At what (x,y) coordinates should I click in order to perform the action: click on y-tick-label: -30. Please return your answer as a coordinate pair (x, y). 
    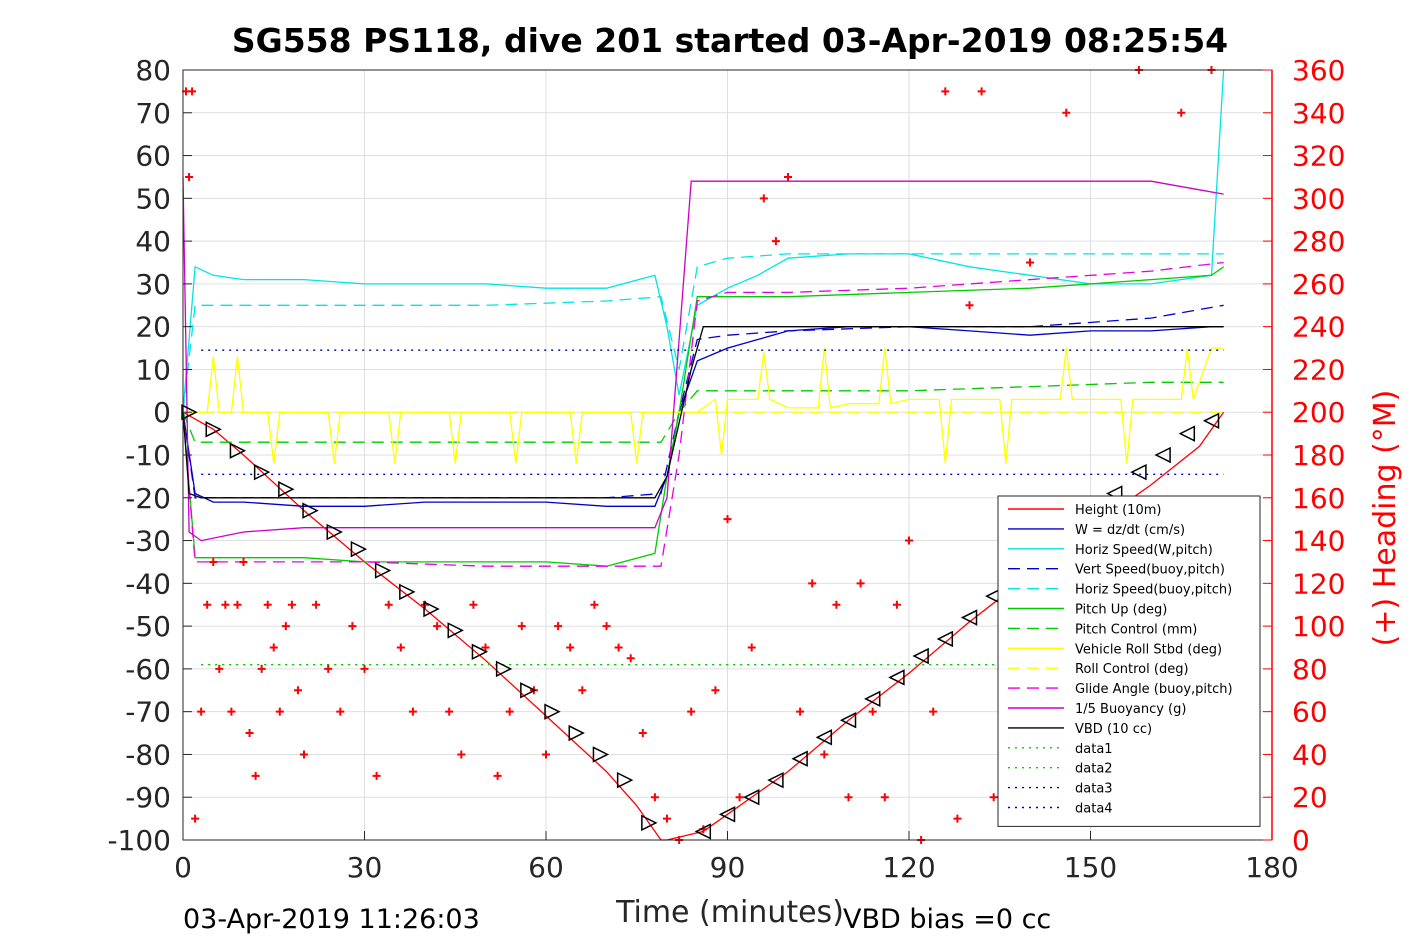
    Looking at the image, I should click on (148, 541).